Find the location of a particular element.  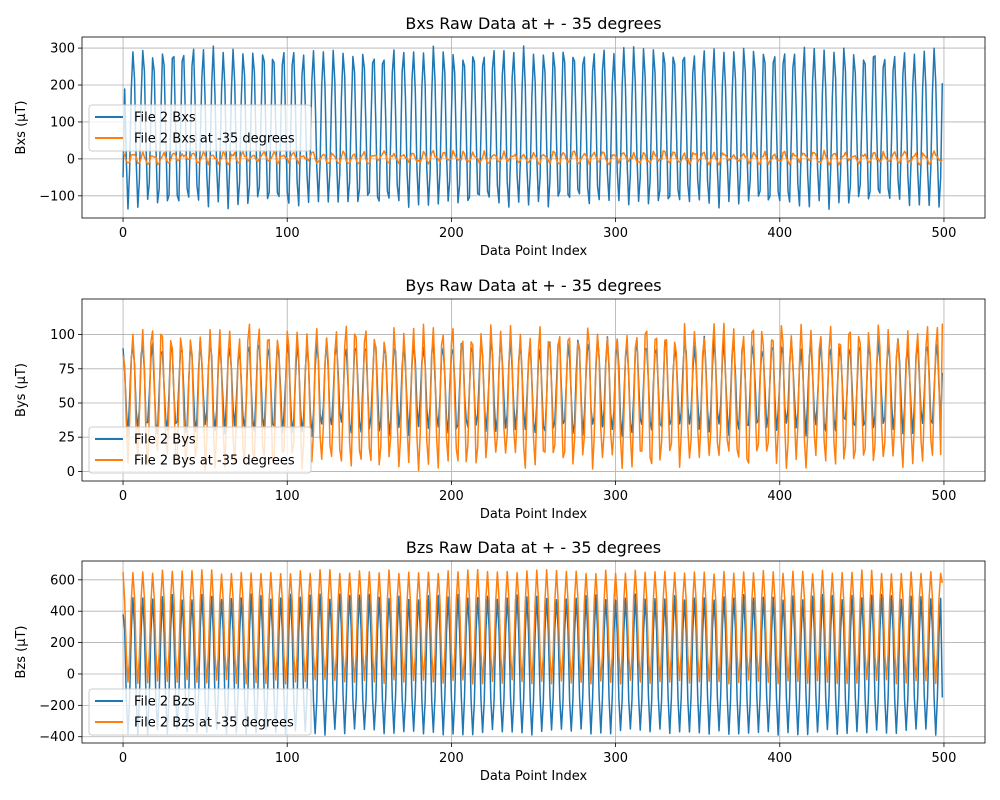

legend-entry: File 2 Bxs at -35 degrees is located at coordinates (214, 139).